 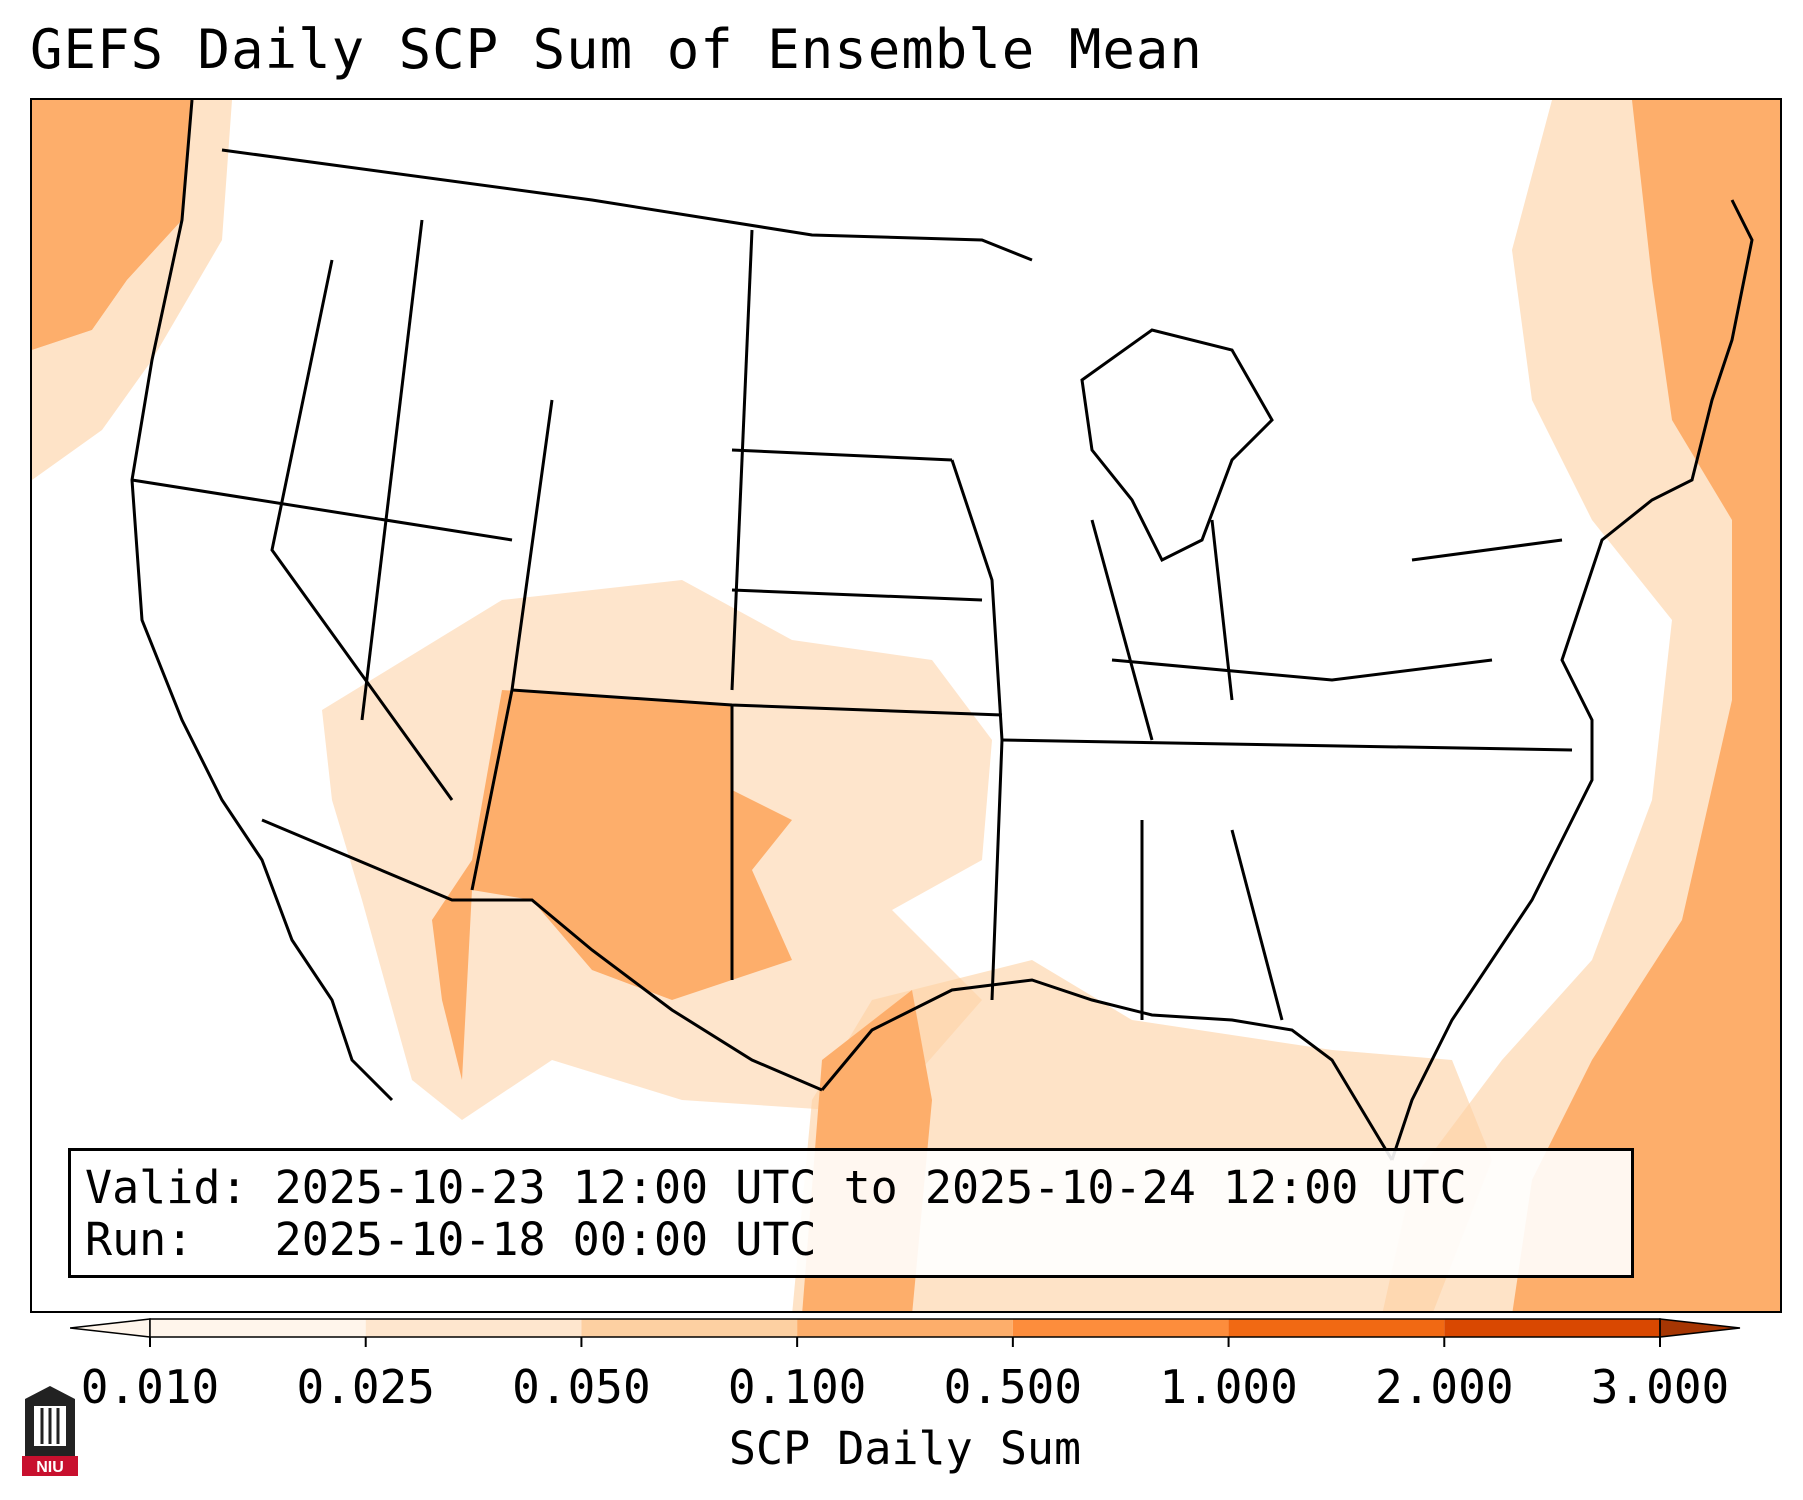 What do you see at coordinates (905, 1342) in the screenshot?
I see `colorbar-ticks` at bounding box center [905, 1342].